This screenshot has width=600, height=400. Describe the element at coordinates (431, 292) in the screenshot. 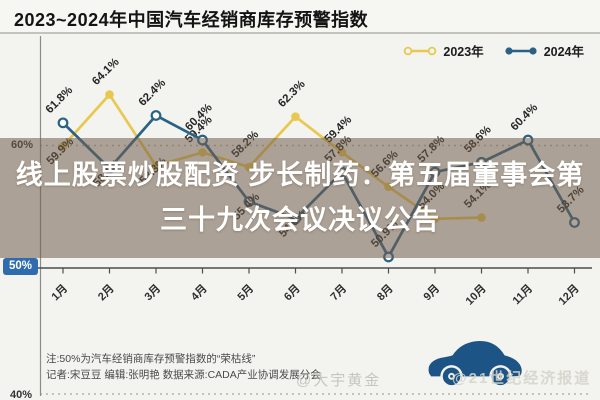

I see `month-tick-label: 9月` at that location.